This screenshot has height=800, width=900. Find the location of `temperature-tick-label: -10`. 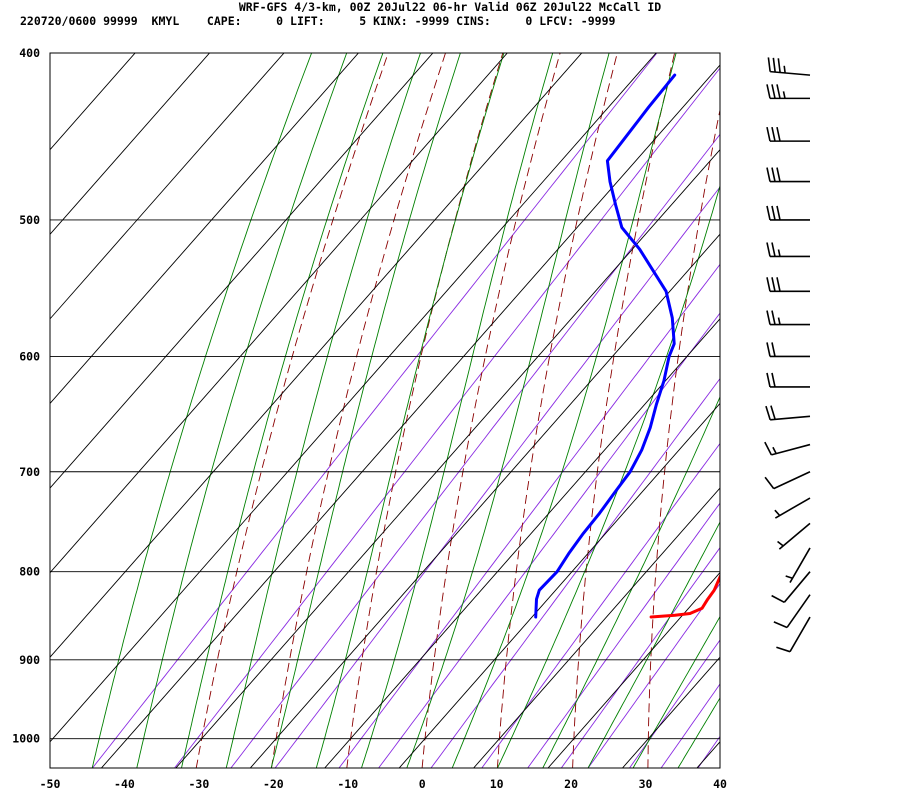

temperature-tick-label: -10 is located at coordinates (347, 784).